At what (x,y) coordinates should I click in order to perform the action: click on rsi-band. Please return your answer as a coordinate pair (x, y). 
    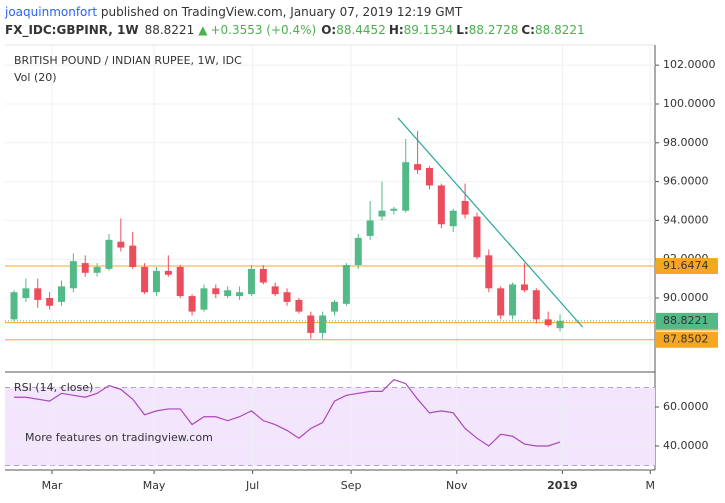
    Looking at the image, I should click on (330, 426).